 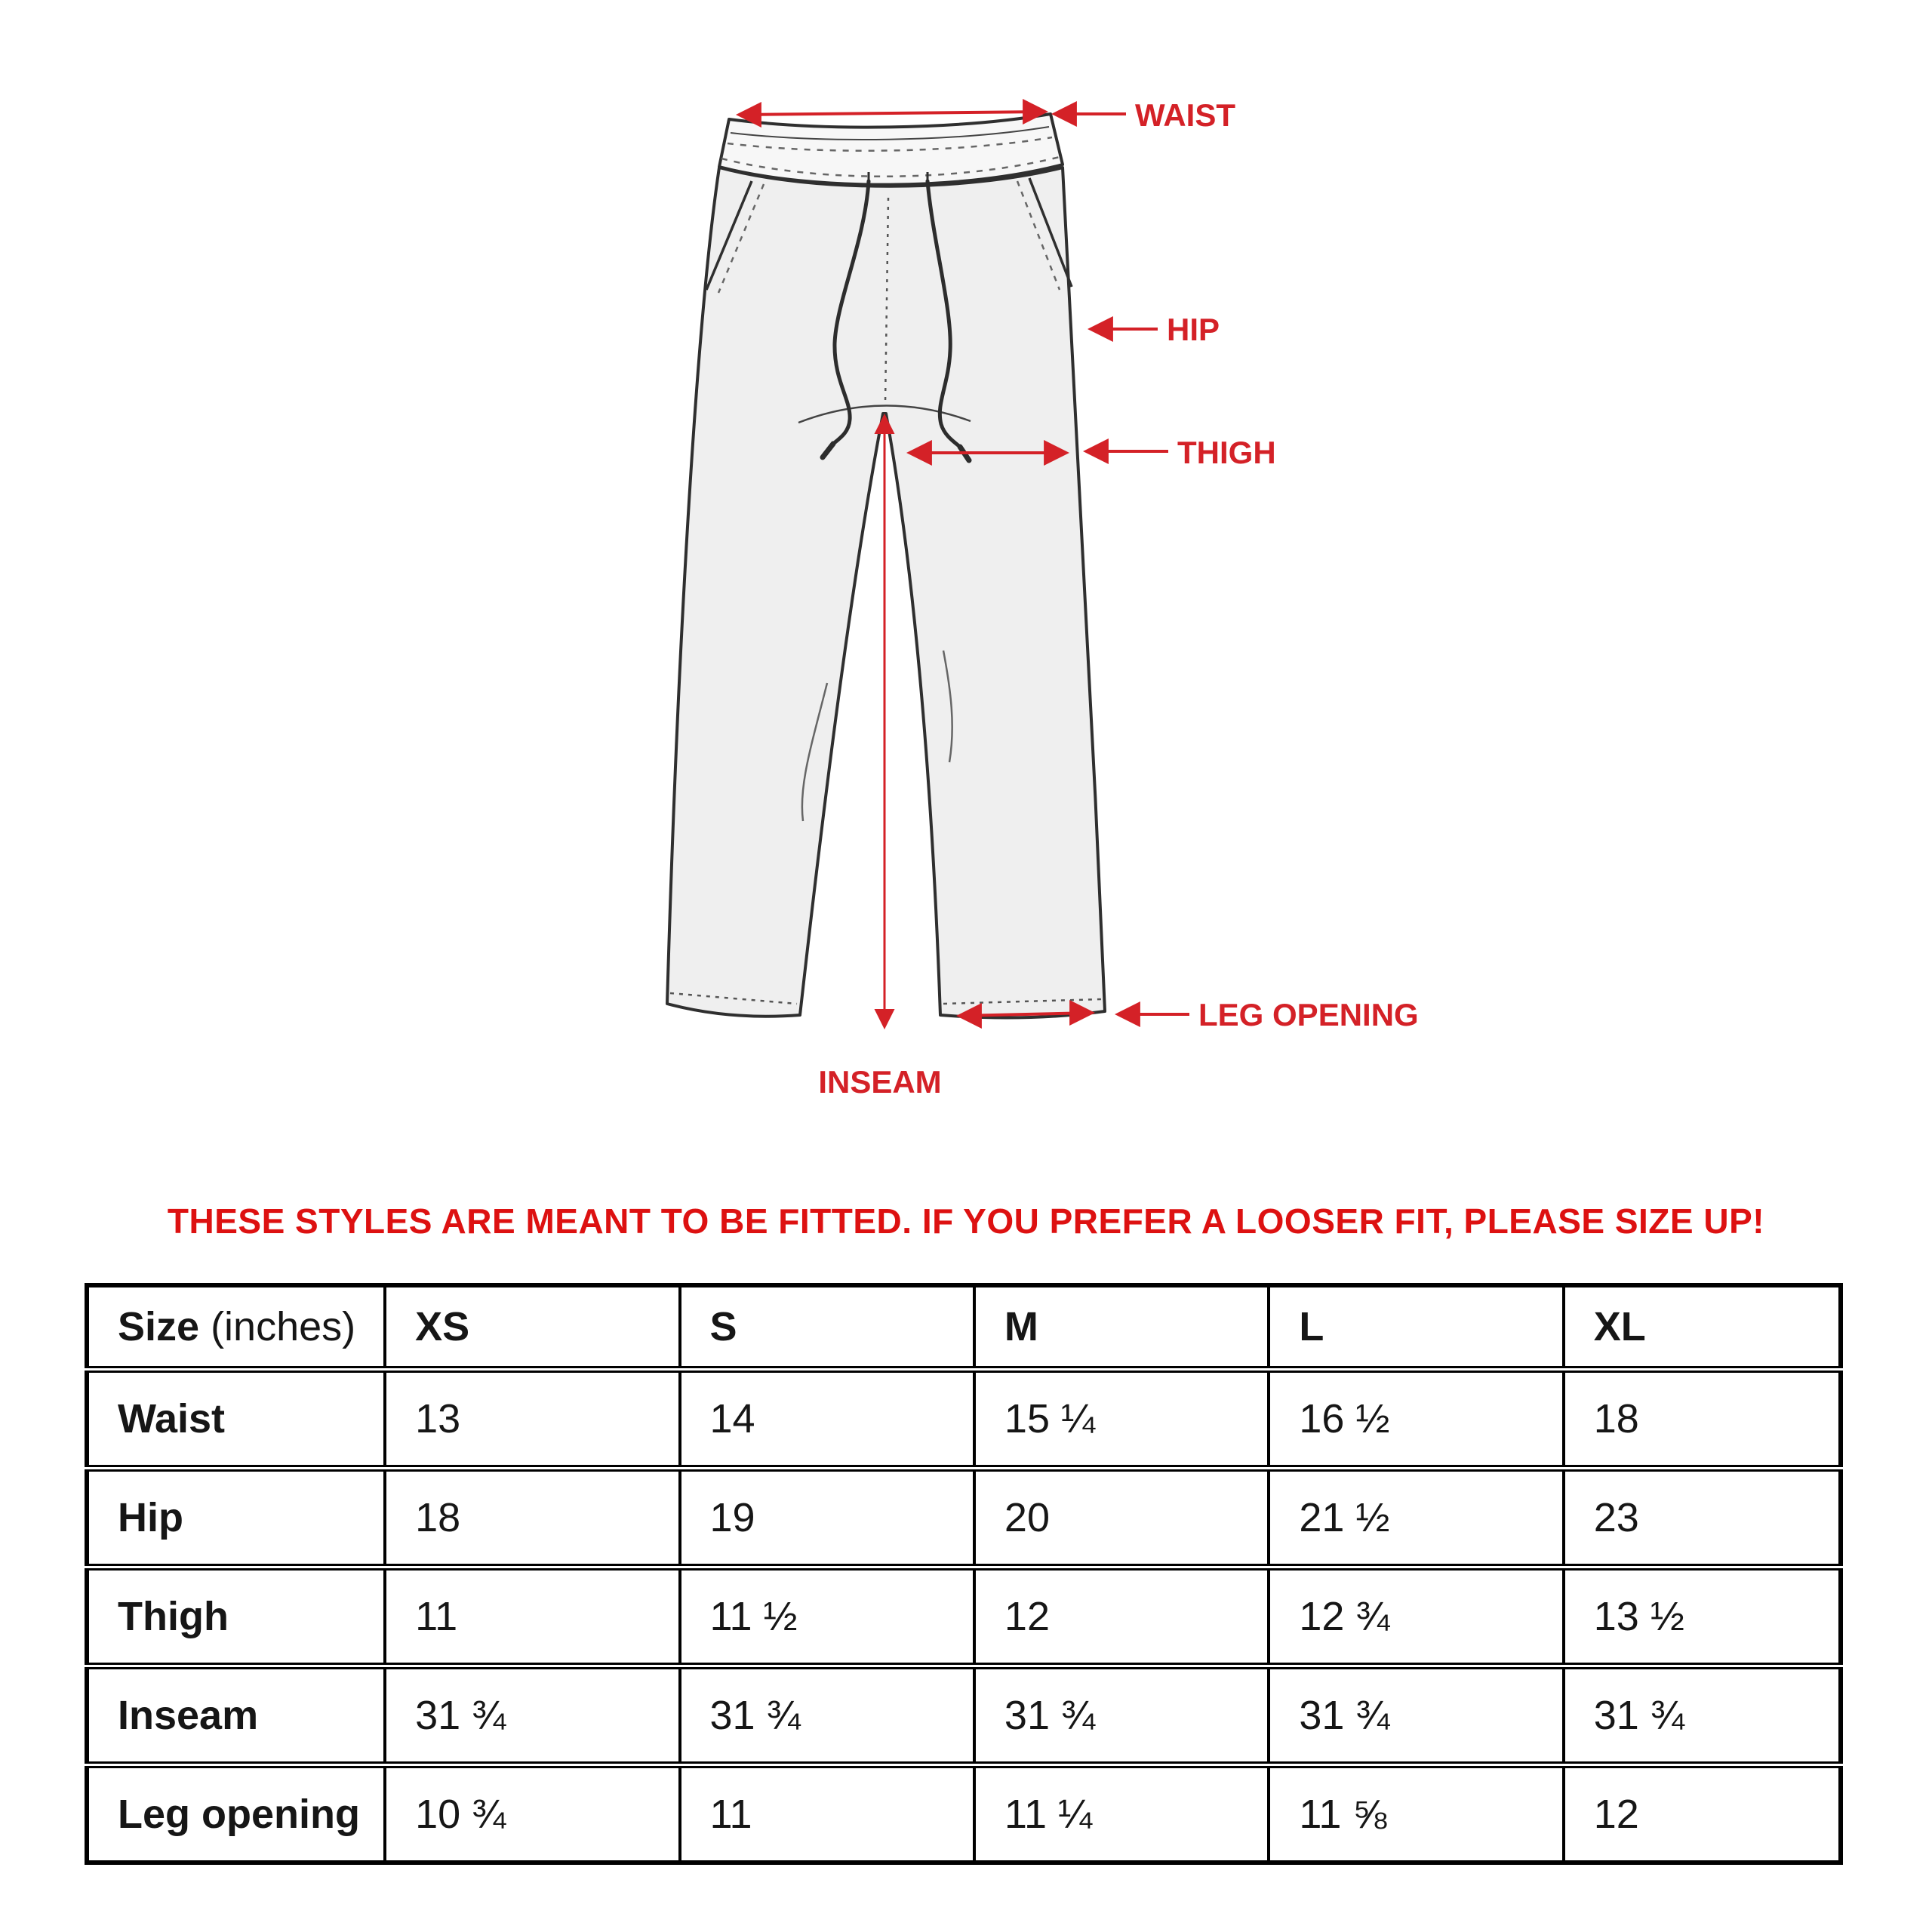 What do you see at coordinates (1038, 235) in the screenshot?
I see `right-pocket-stitch` at bounding box center [1038, 235].